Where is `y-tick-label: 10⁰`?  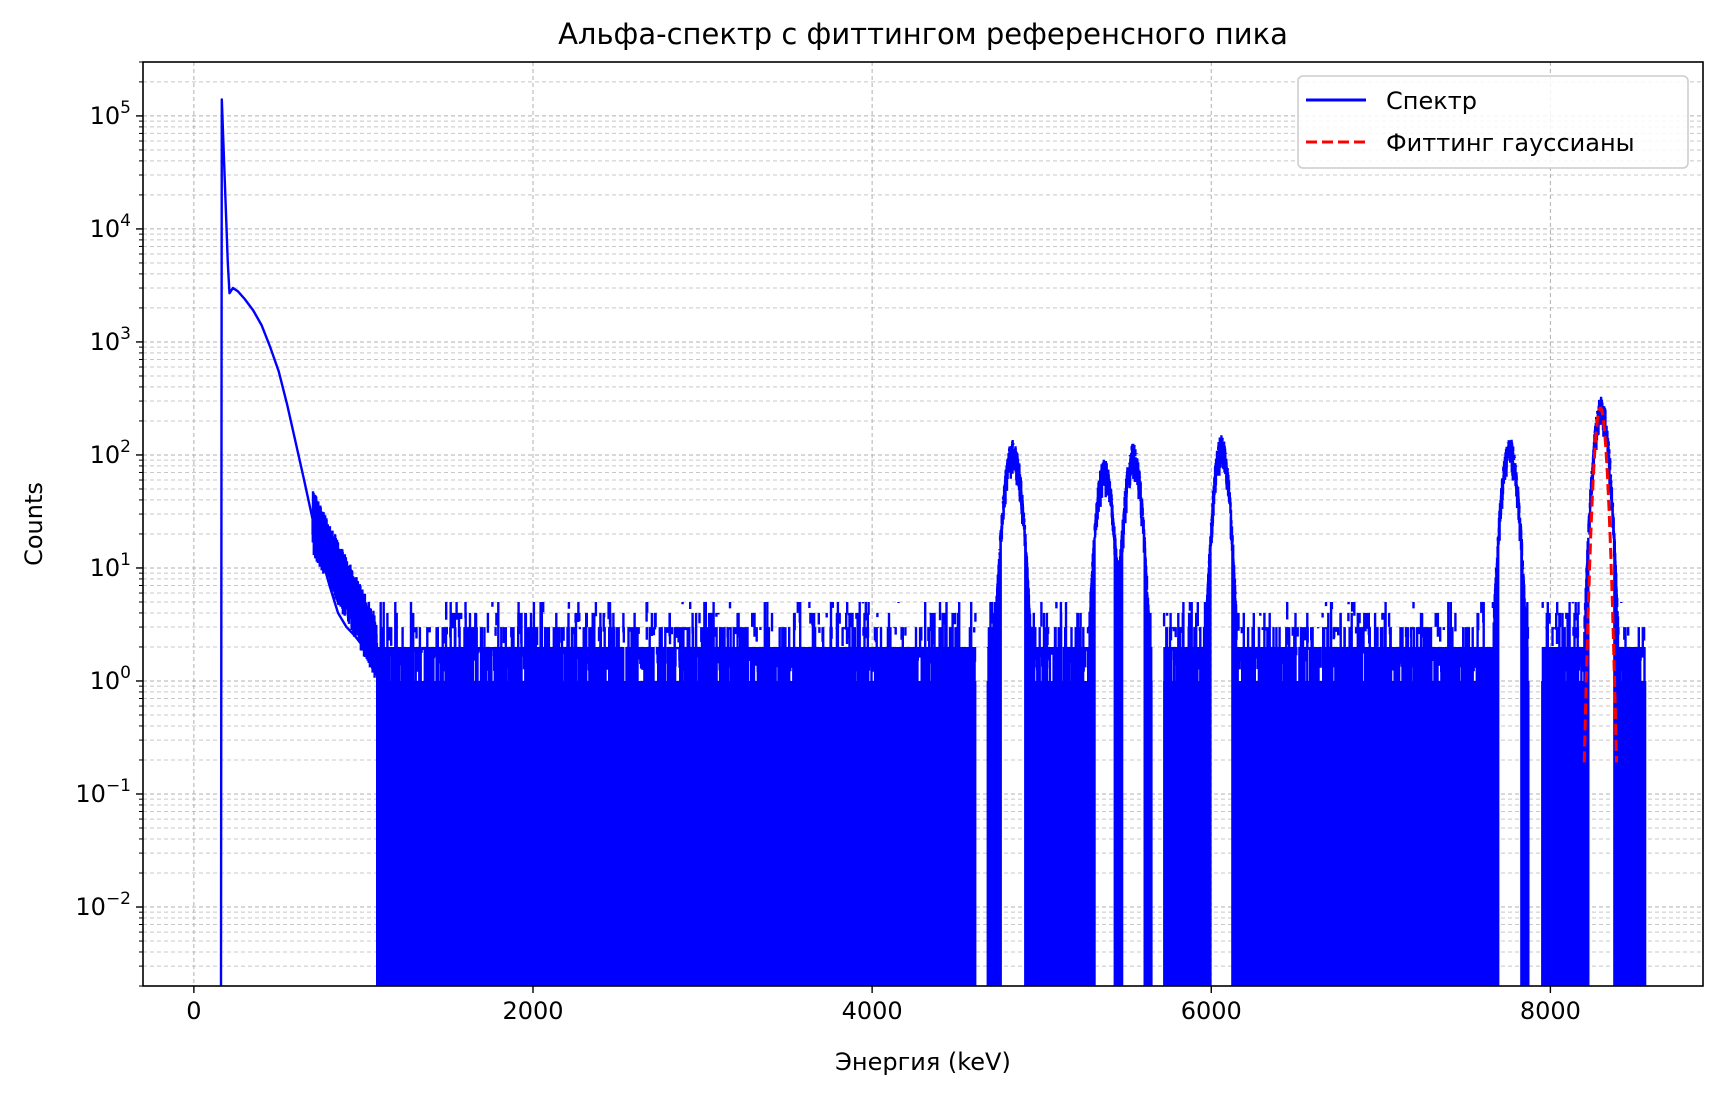 y-tick-label: 10⁰ is located at coordinates (110, 679).